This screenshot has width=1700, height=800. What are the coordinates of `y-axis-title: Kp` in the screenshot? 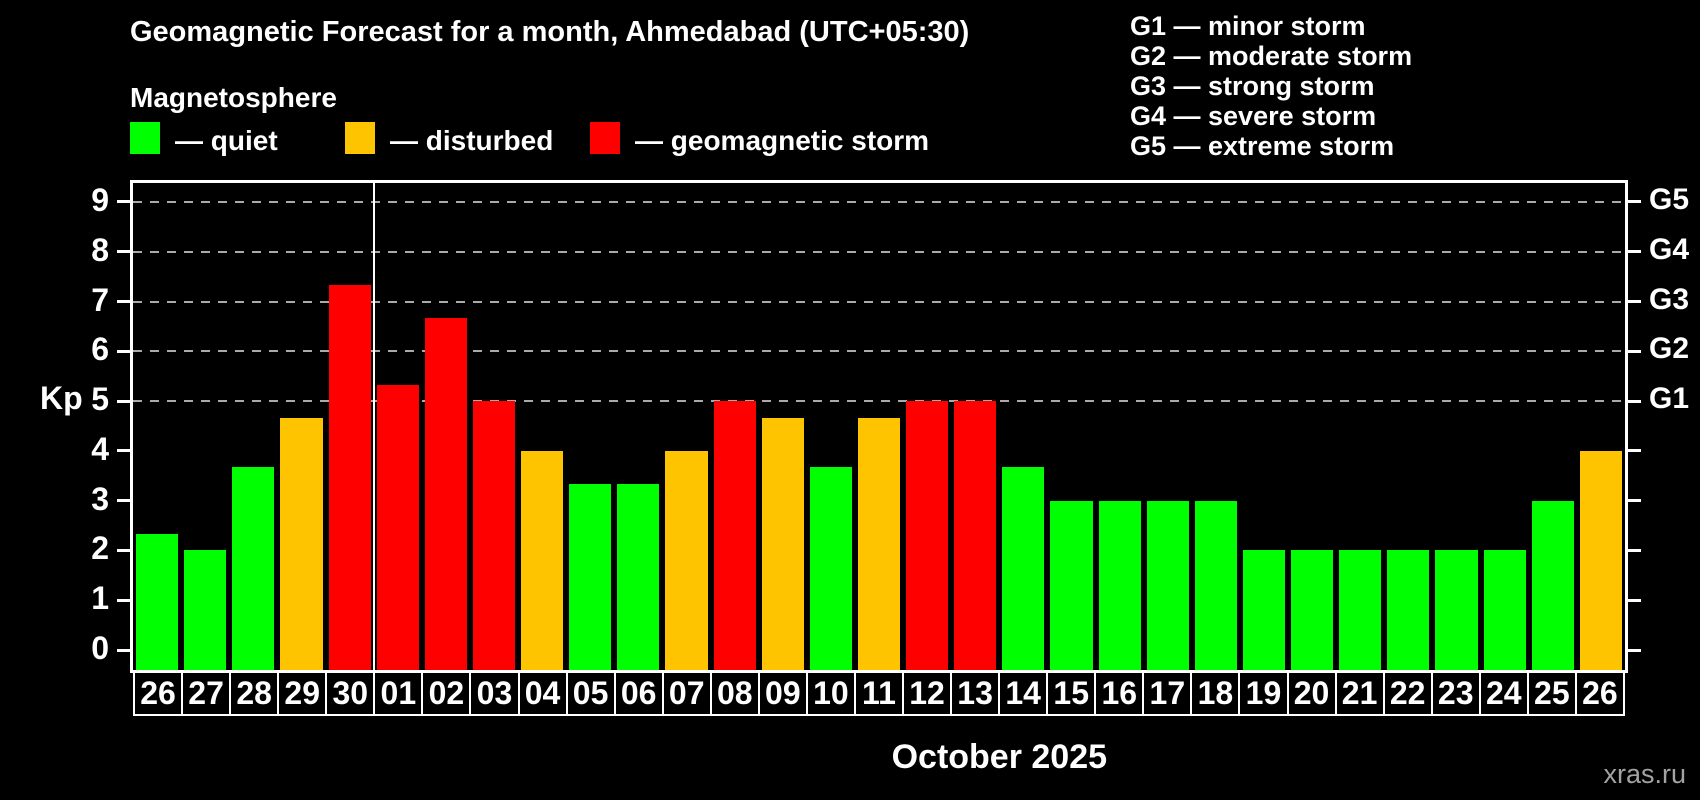 It's located at (61, 398).